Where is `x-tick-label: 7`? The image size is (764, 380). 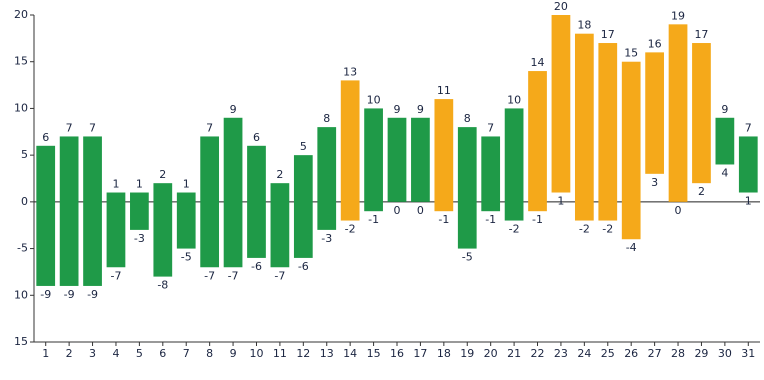
x-tick-label: 7 is located at coordinates (186, 353).